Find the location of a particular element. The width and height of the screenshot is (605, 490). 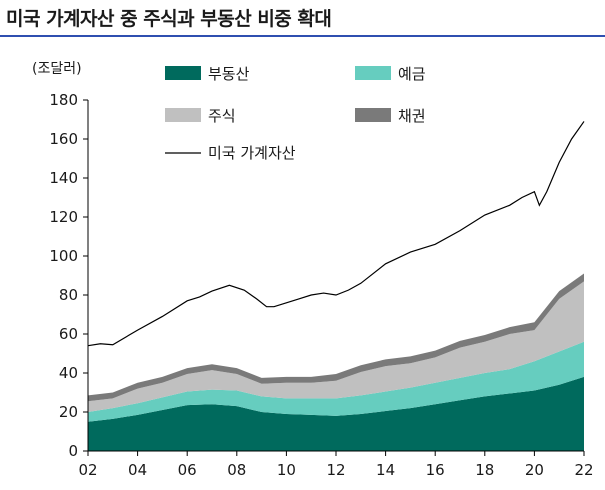

y-axis-unit: (조달러) is located at coordinates (57, 69).